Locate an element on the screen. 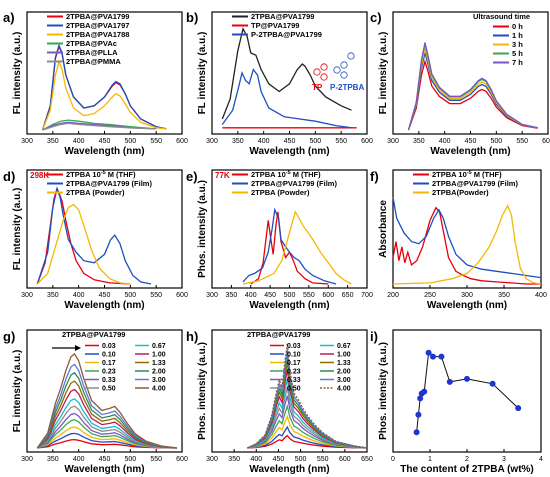 The image size is (550, 477). legend-entry: 2TPBA@PVA1788 is located at coordinates (97, 34).